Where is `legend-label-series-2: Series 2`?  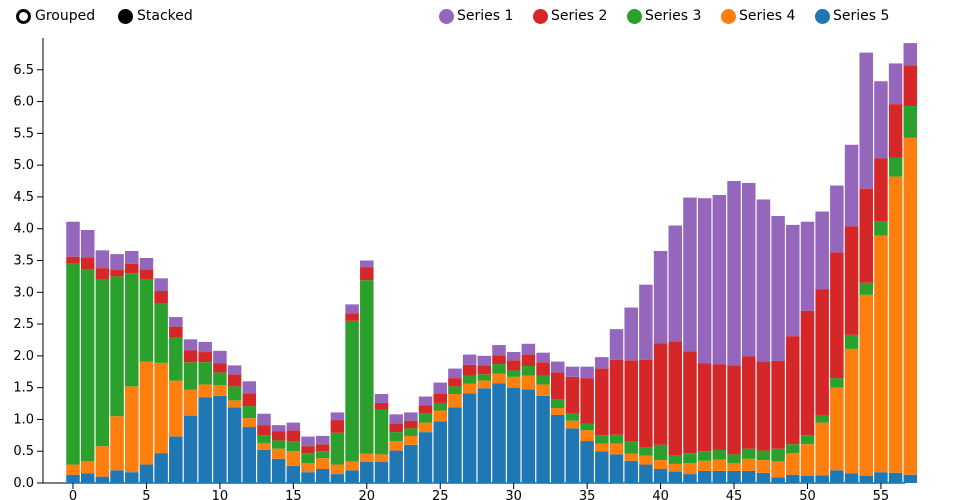 legend-label-series-2: Series 2 is located at coordinates (579, 16).